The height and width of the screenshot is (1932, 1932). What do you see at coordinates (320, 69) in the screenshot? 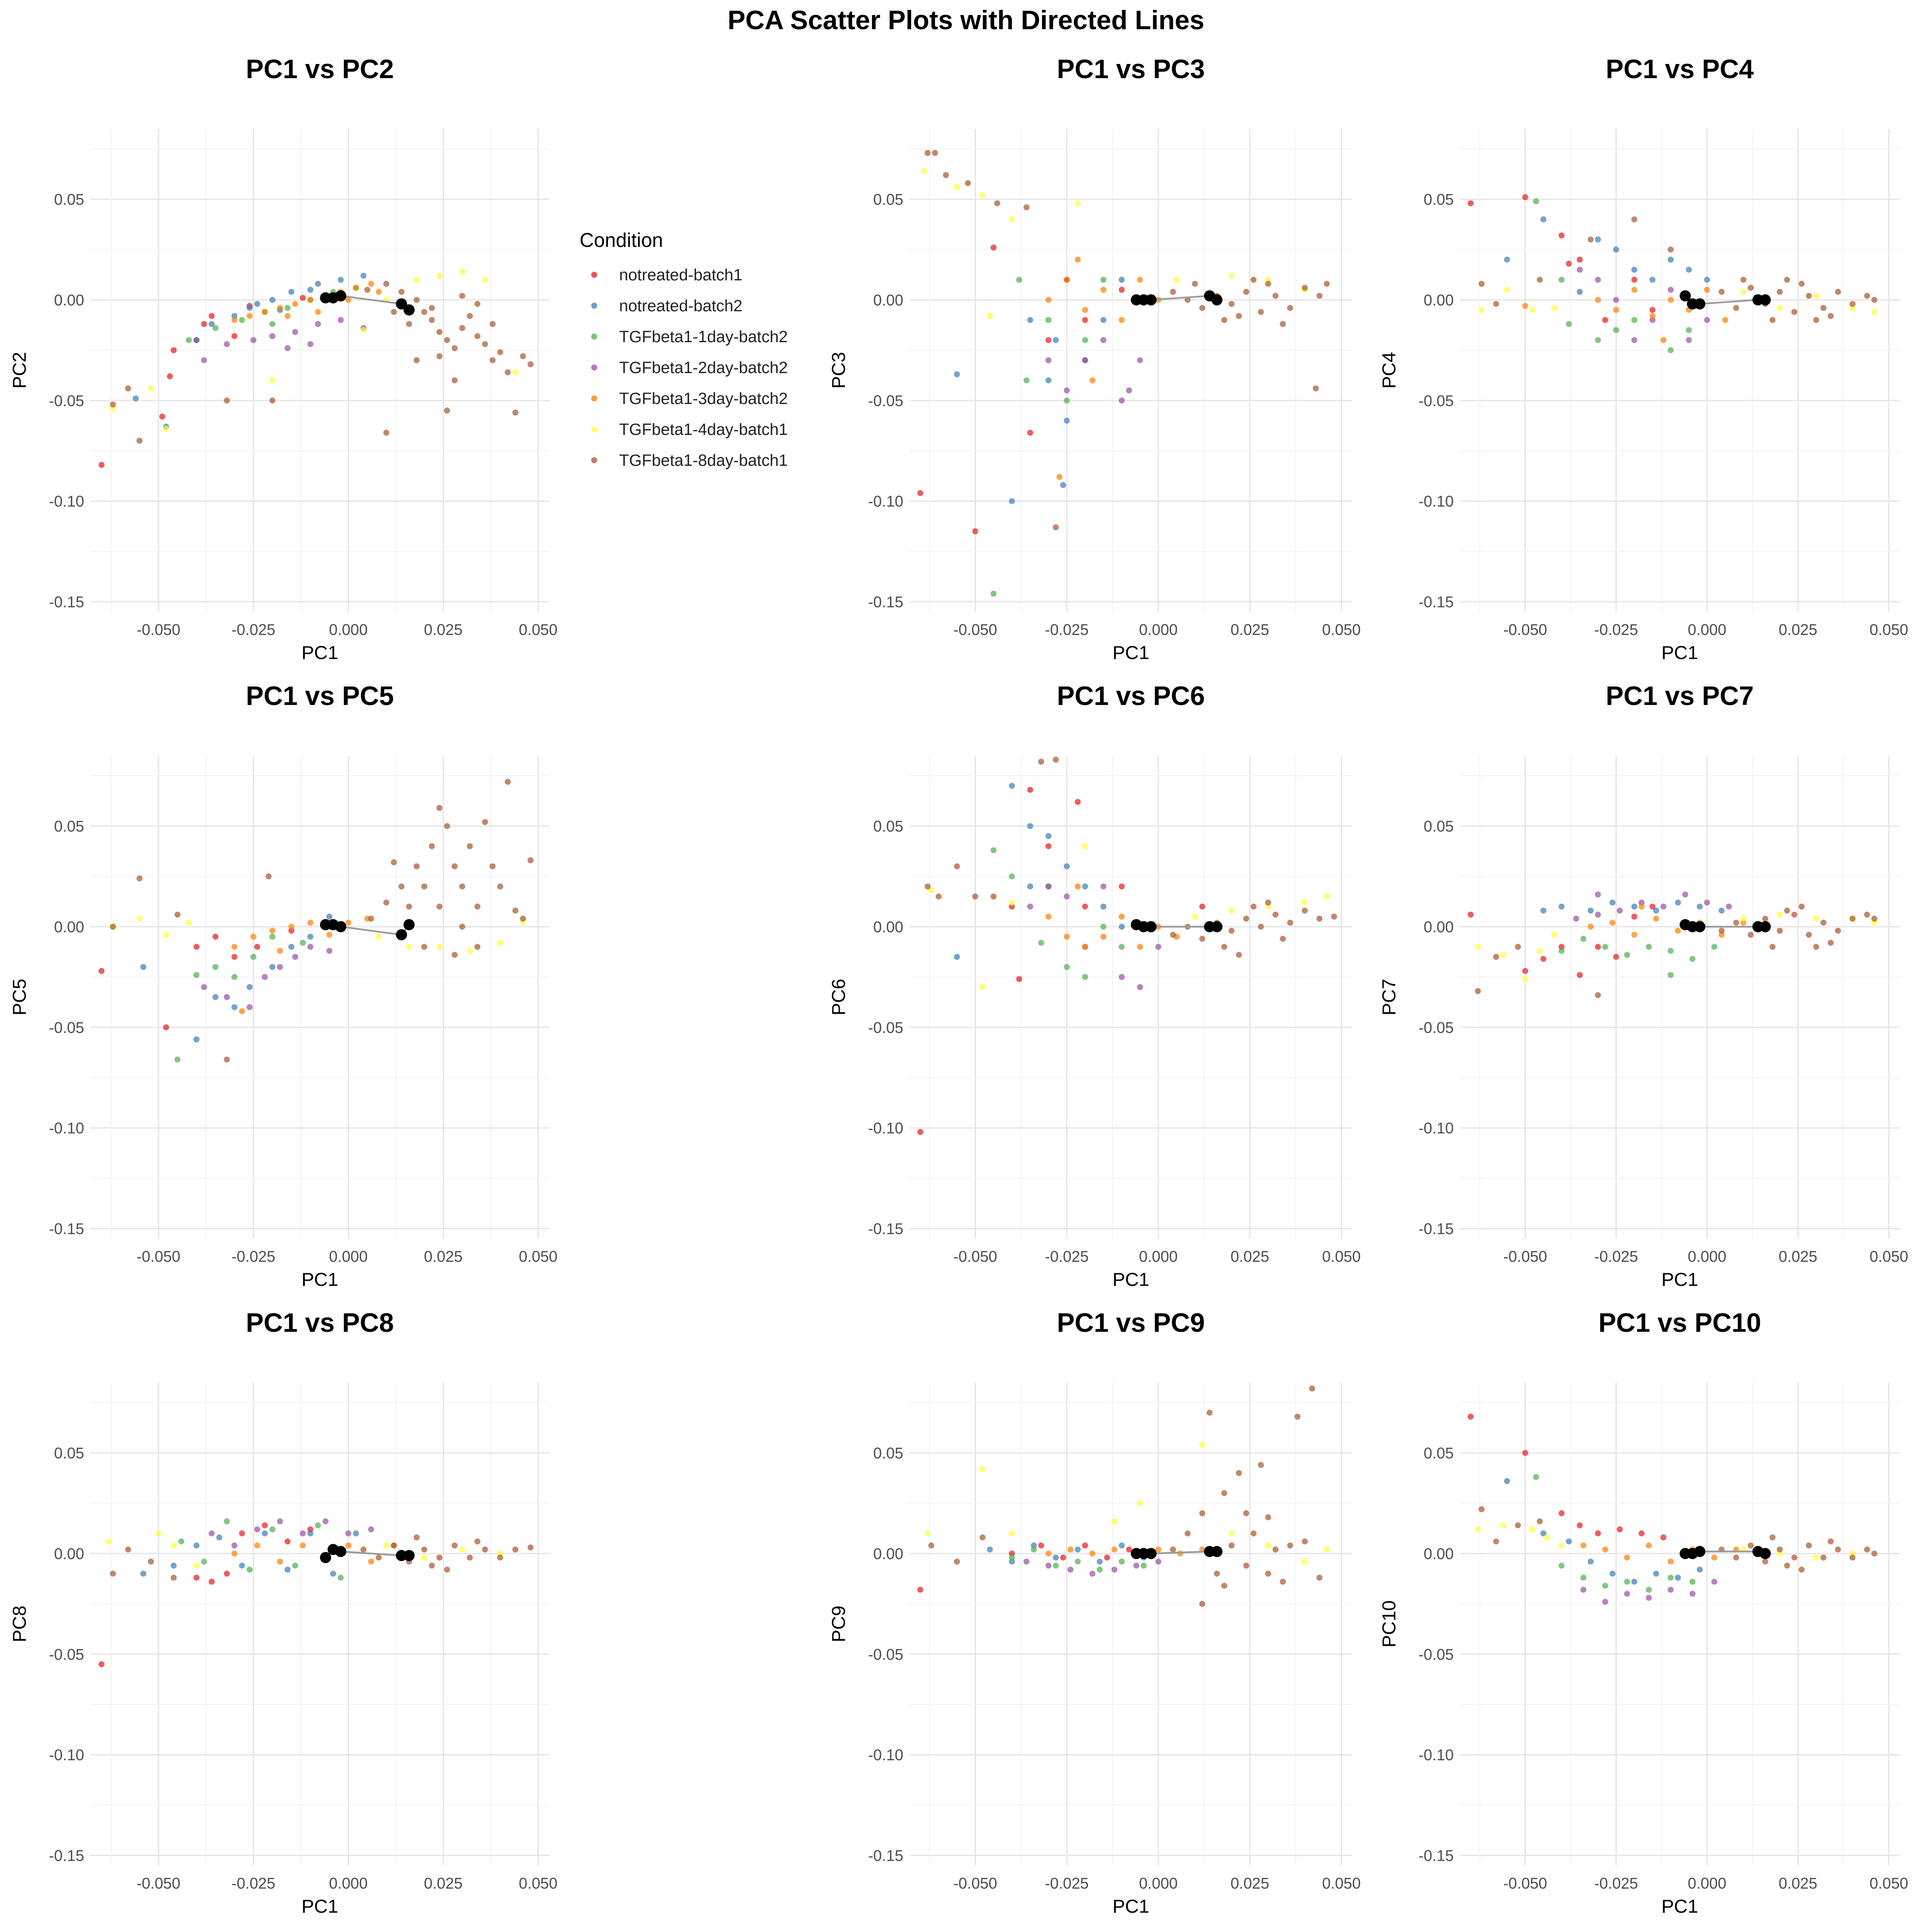
I see `panel-title: PC1 vs PC2` at bounding box center [320, 69].